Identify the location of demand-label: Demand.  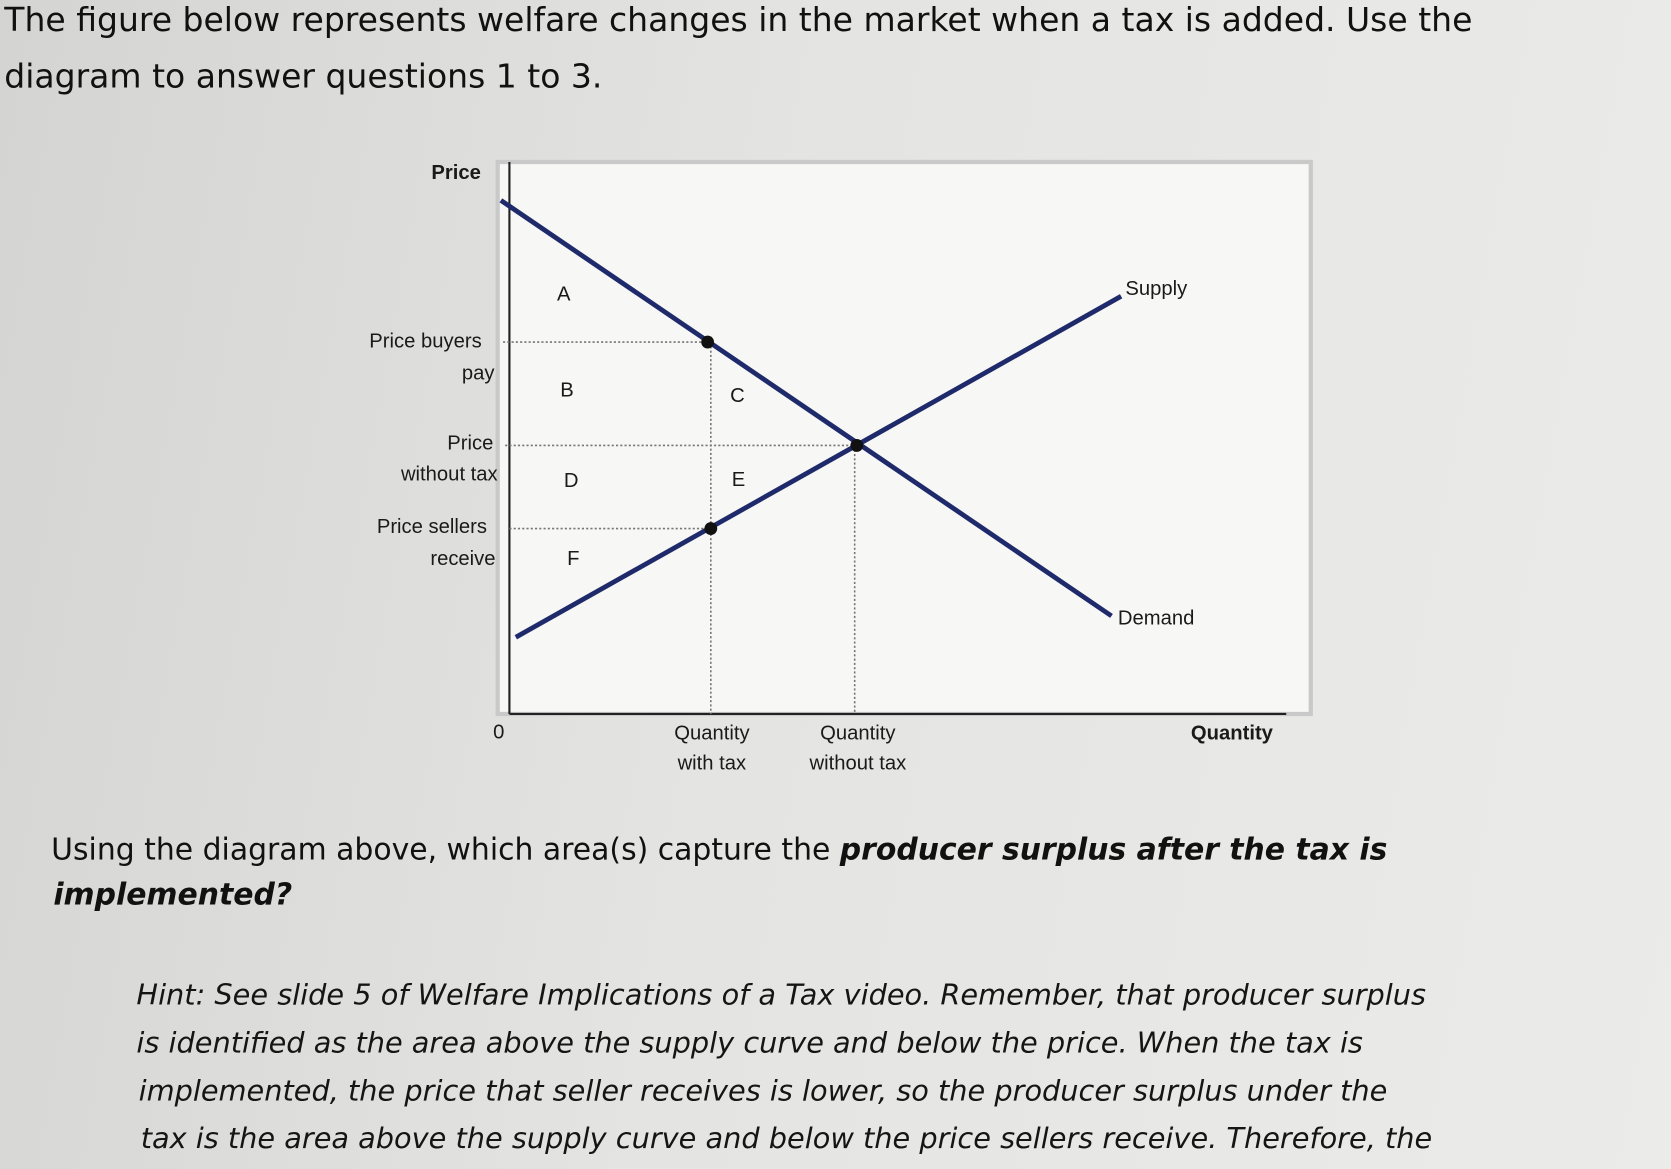
(1156, 618).